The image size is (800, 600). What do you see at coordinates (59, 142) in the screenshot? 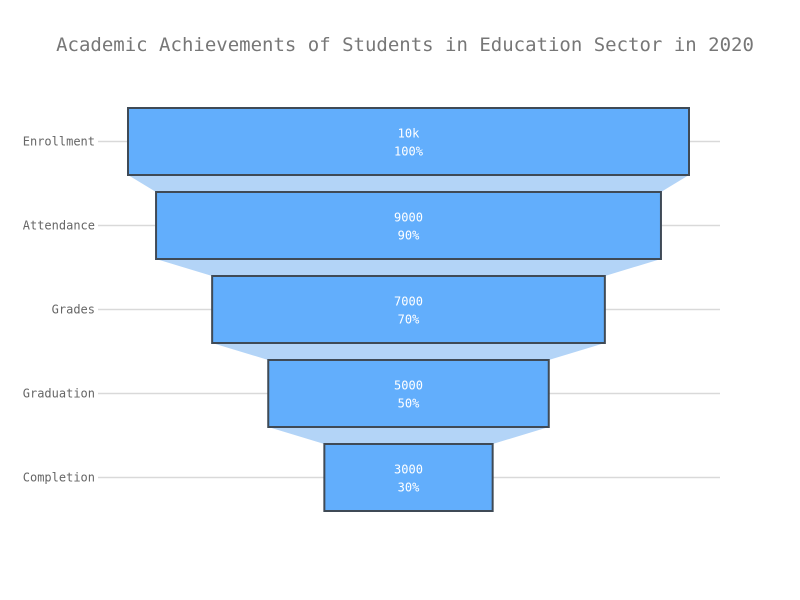
I see `category-label: Enrollment` at bounding box center [59, 142].